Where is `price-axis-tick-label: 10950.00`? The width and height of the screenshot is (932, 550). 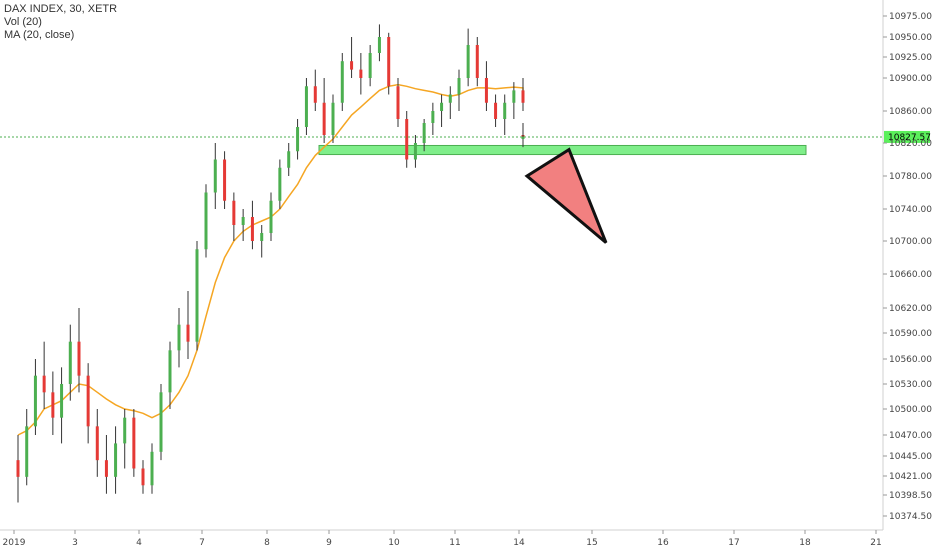
price-axis-tick-label: 10950.00 is located at coordinates (910, 38).